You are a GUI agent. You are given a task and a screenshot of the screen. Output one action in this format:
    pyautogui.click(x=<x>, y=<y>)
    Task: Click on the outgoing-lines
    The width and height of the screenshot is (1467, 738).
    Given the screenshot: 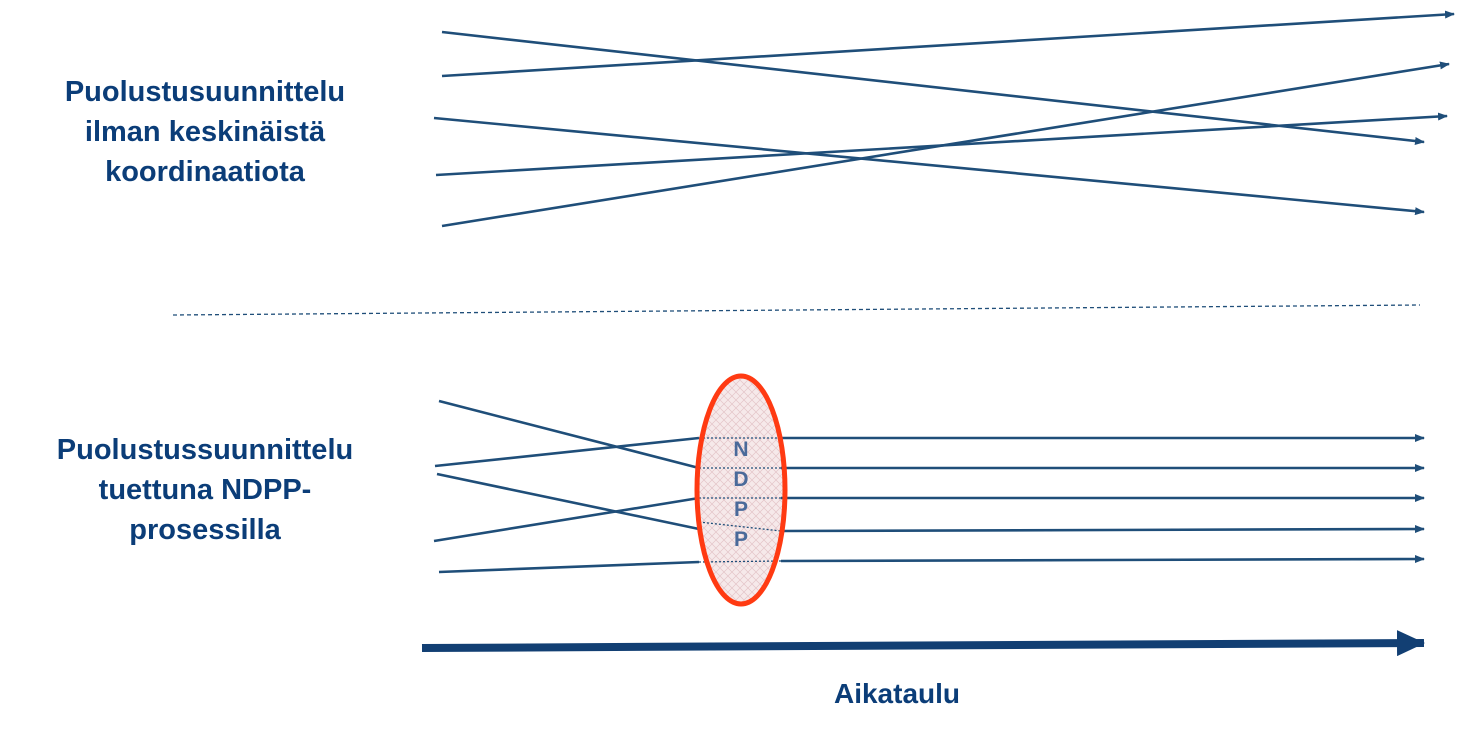 What is the action you would take?
    pyautogui.click(x=1102, y=499)
    